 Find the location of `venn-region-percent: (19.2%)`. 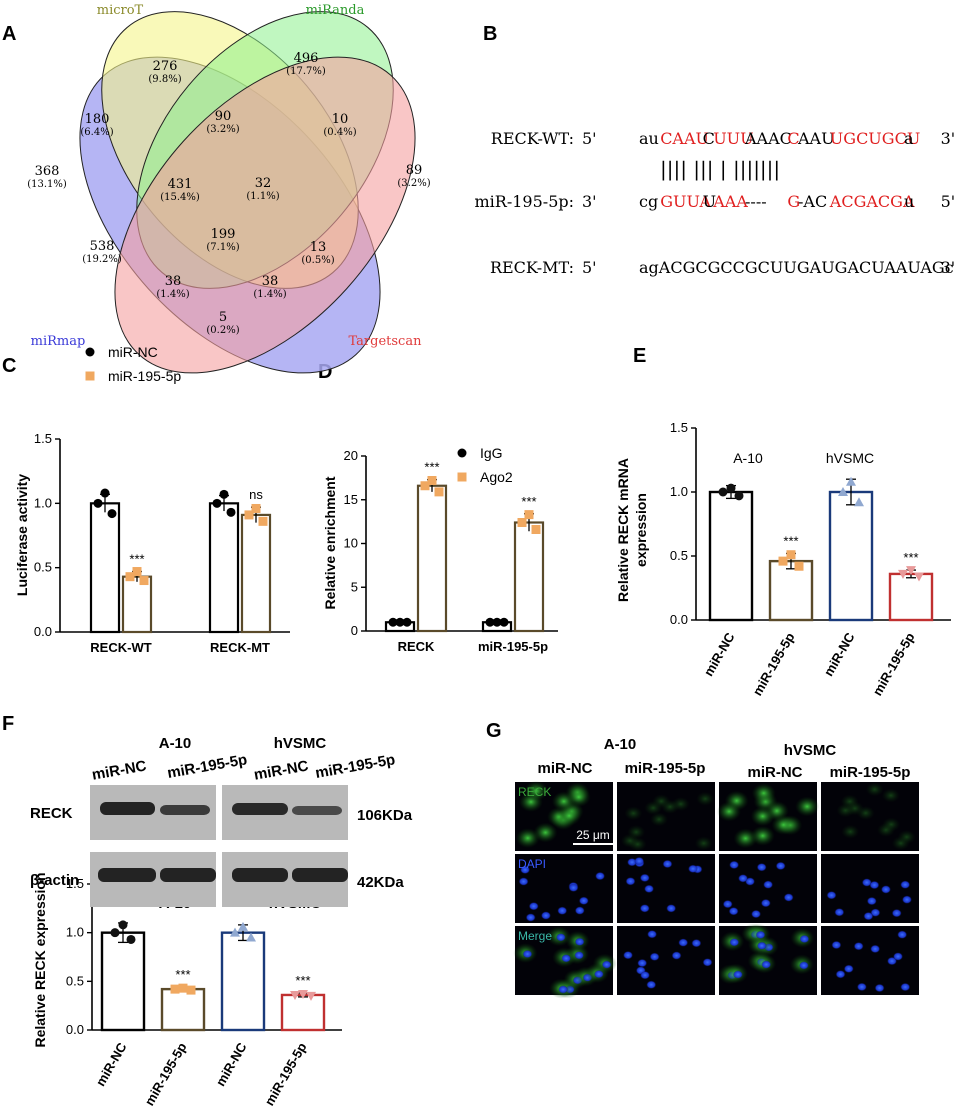

venn-region-percent: (19.2%) is located at coordinates (102, 259).